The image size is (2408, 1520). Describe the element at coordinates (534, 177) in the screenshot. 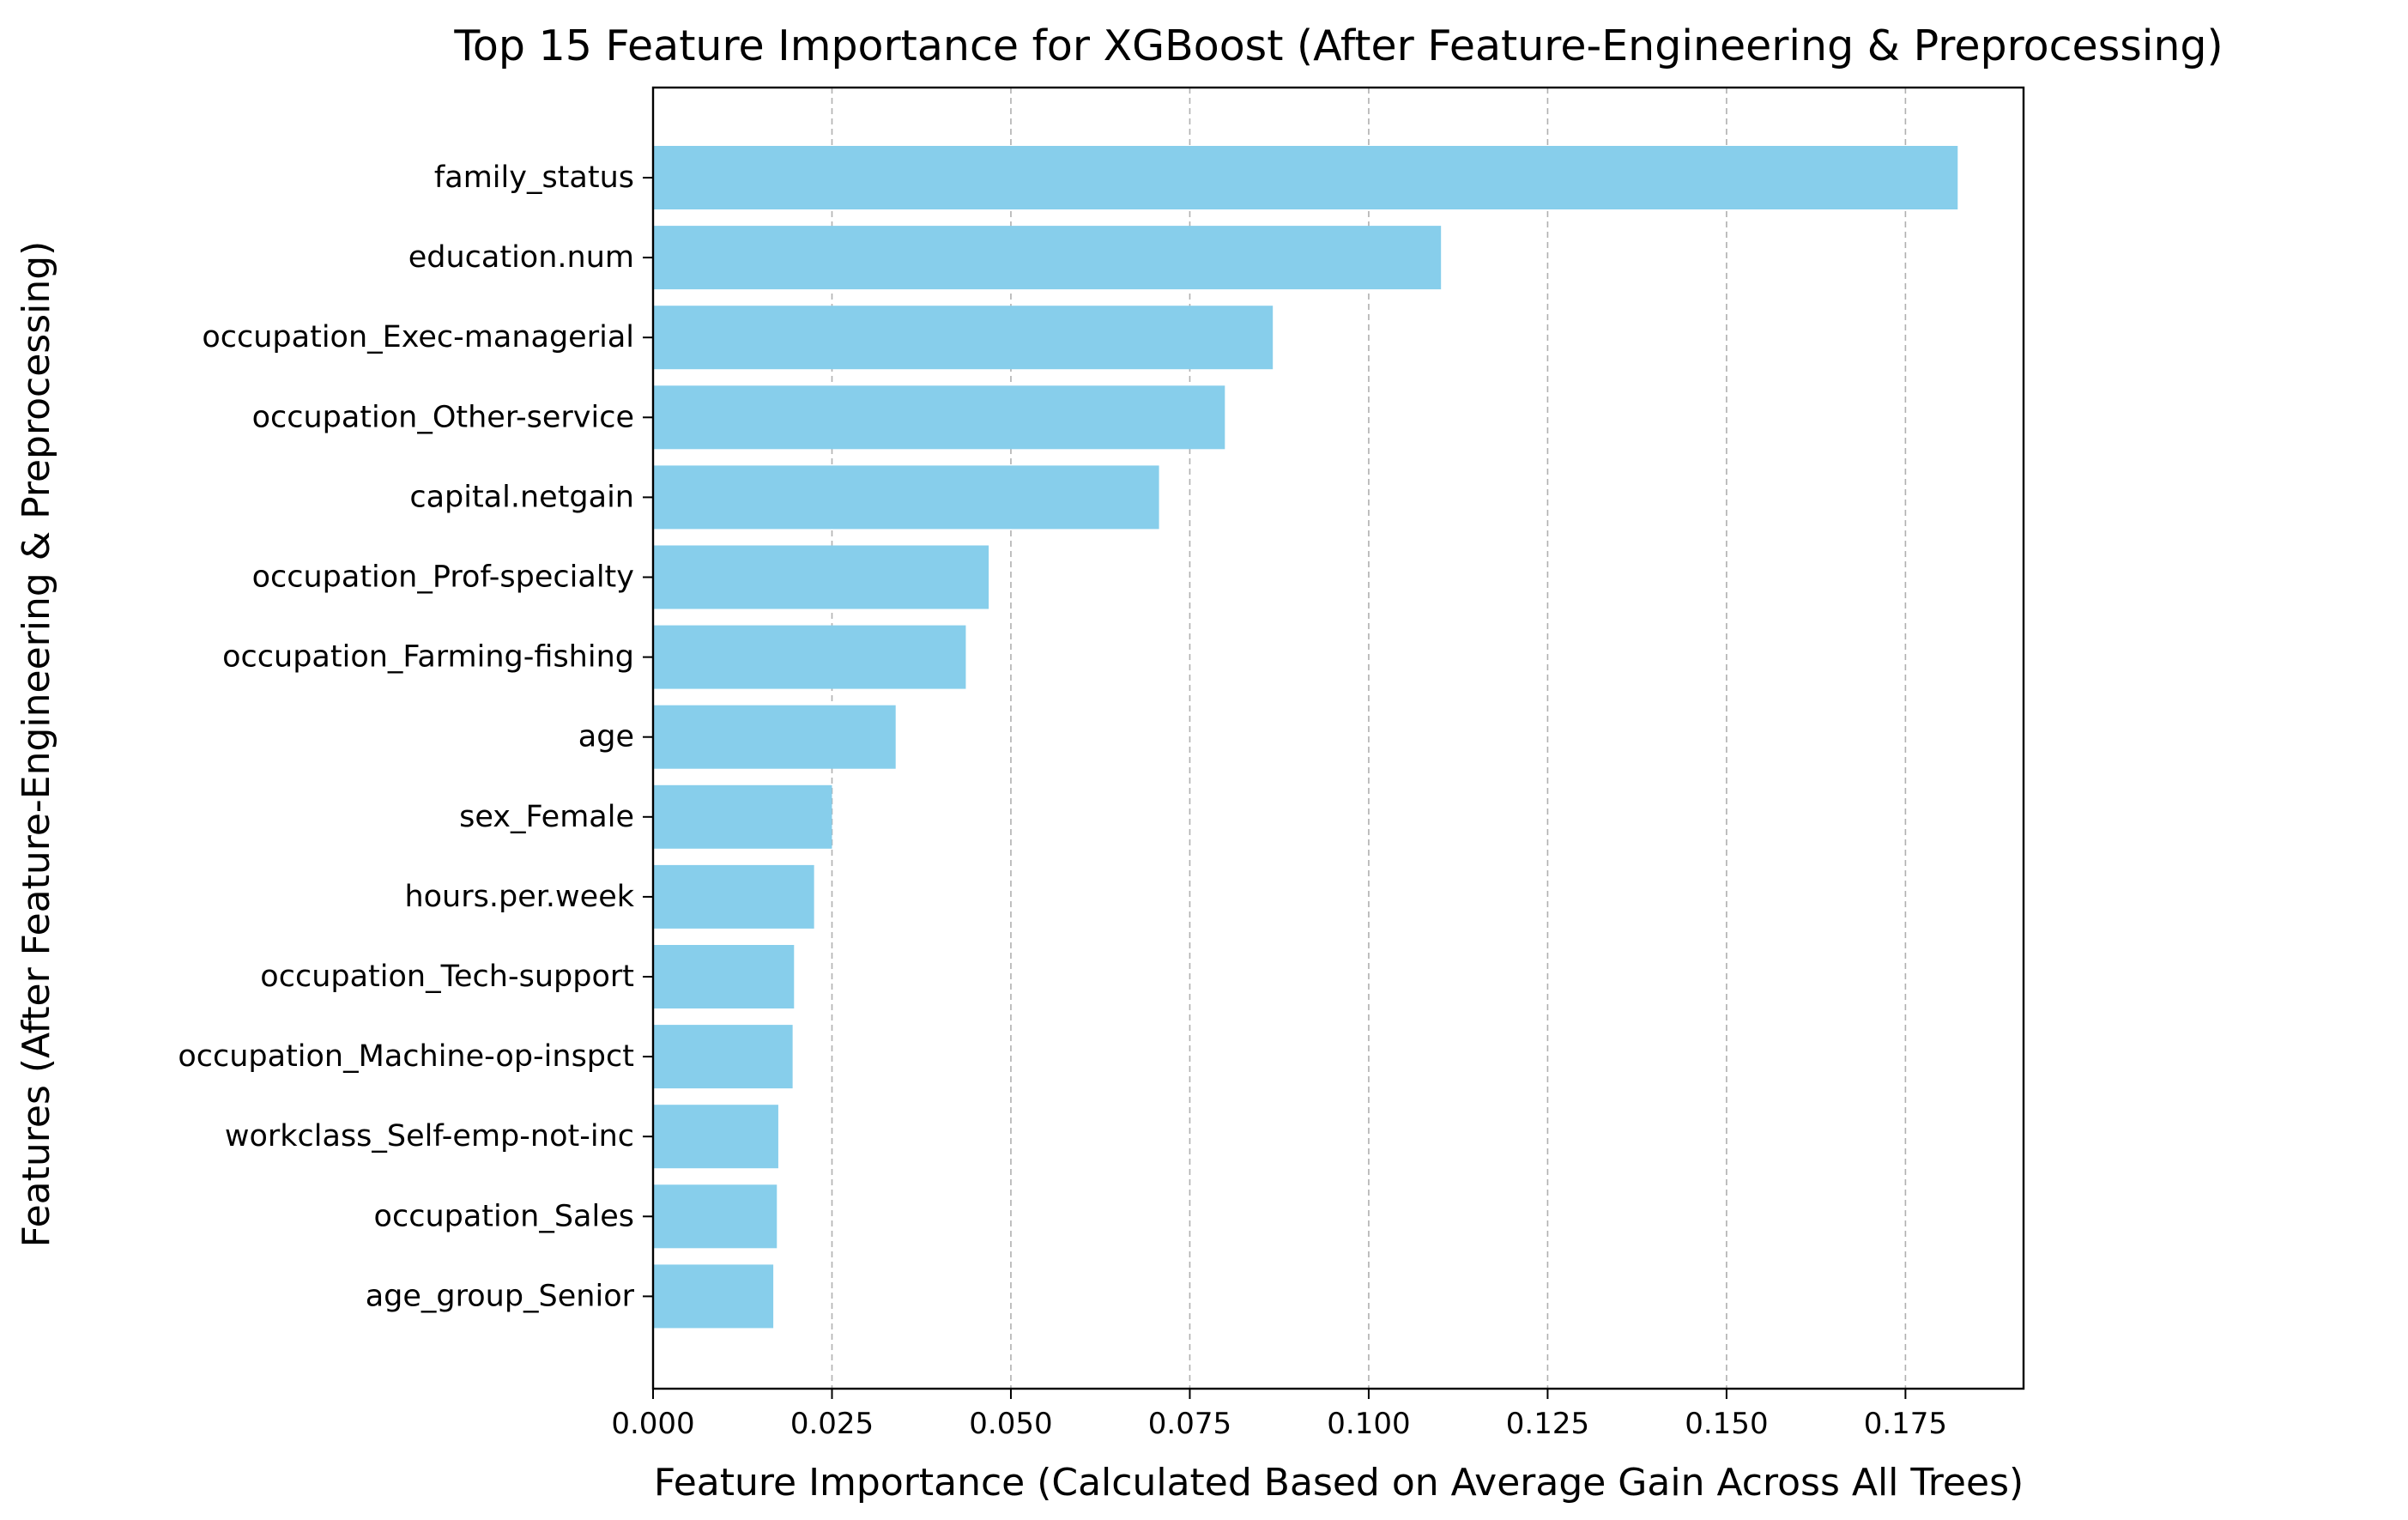

I see `y-tick-label: family_status` at that location.